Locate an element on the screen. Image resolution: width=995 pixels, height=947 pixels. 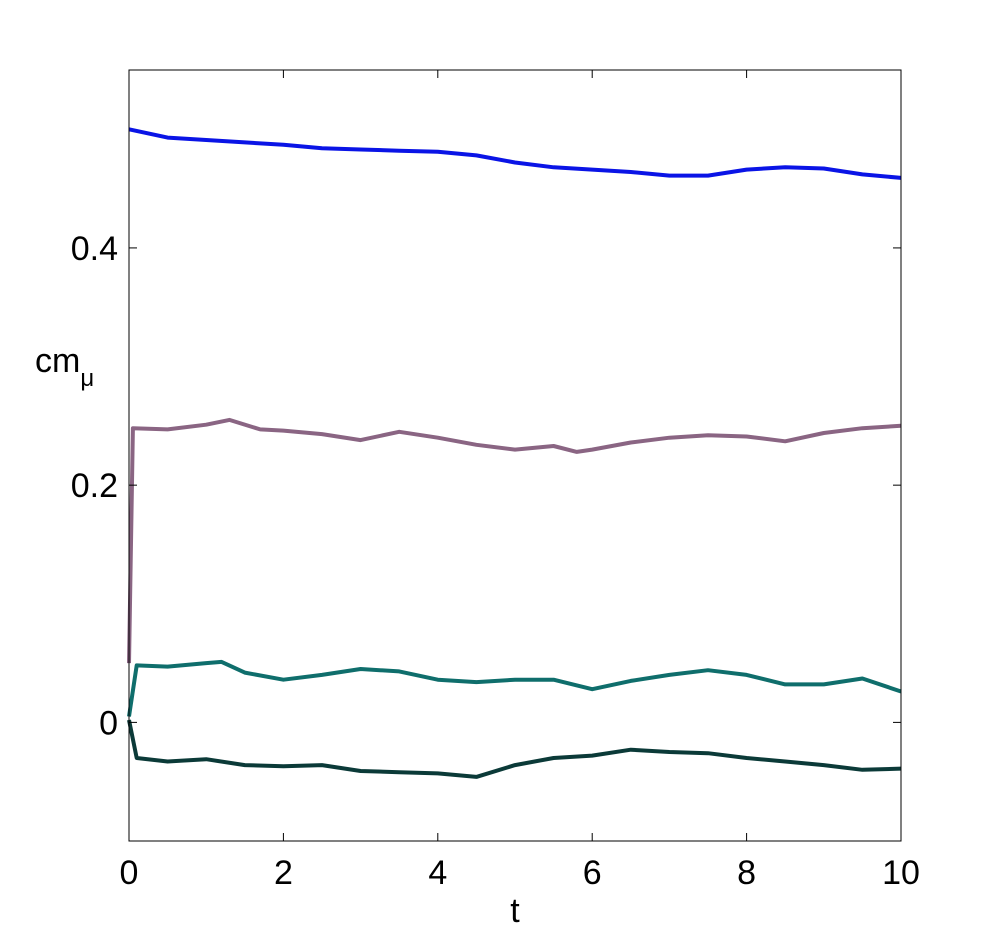
y-axis-label: cmμ is located at coordinates (64, 367).